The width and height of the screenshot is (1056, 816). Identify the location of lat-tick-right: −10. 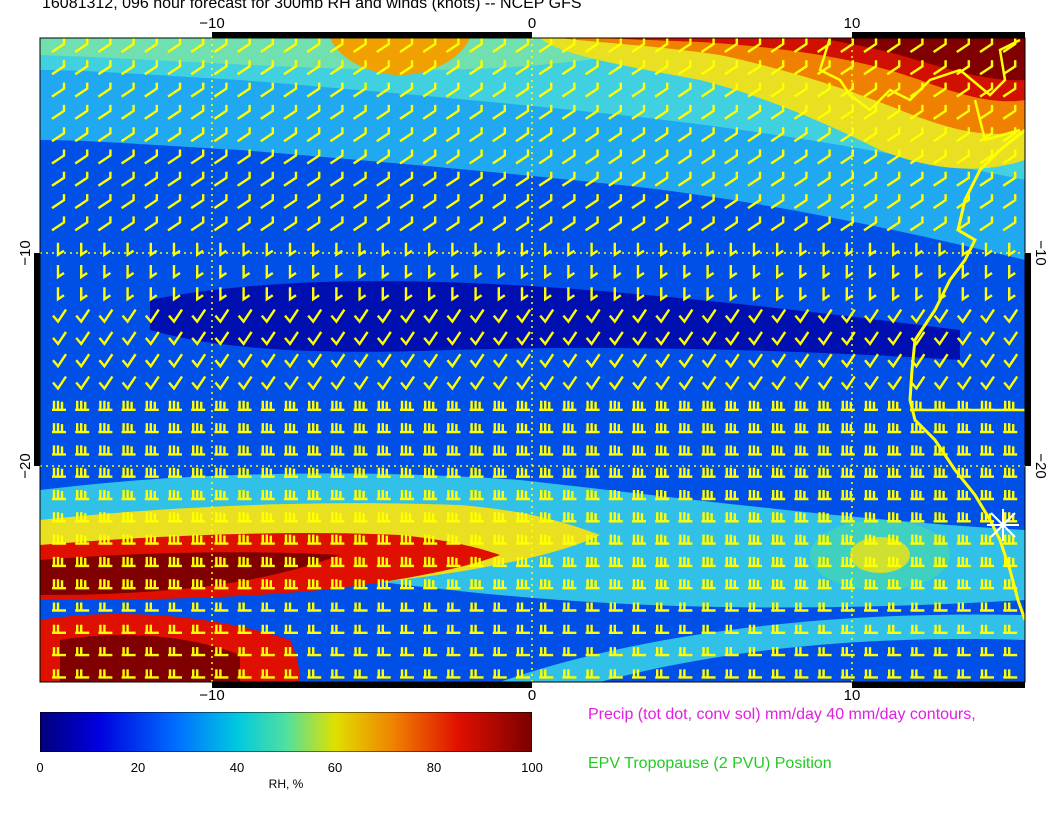
(1040, 252).